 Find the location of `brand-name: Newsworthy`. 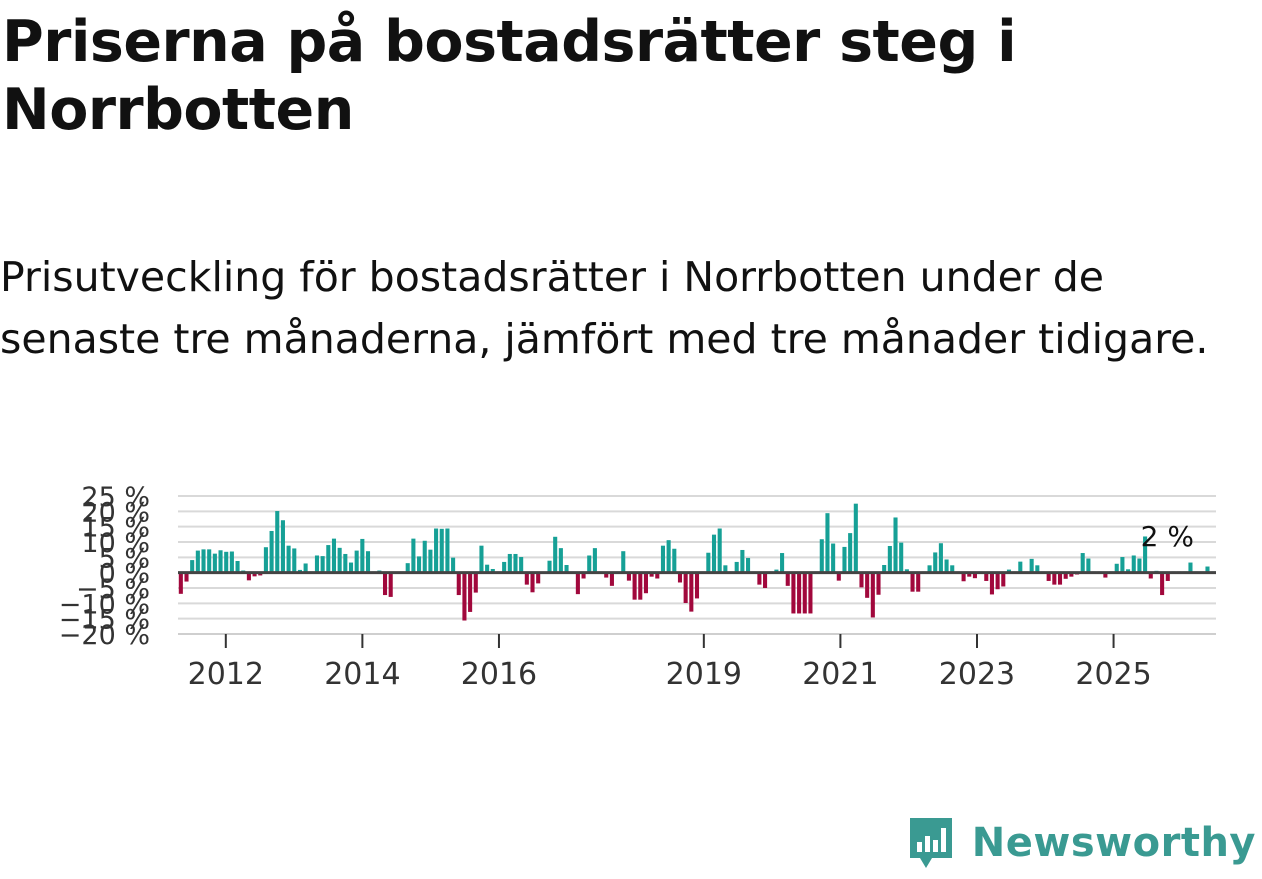

brand-name: Newsworthy is located at coordinates (1113, 843).